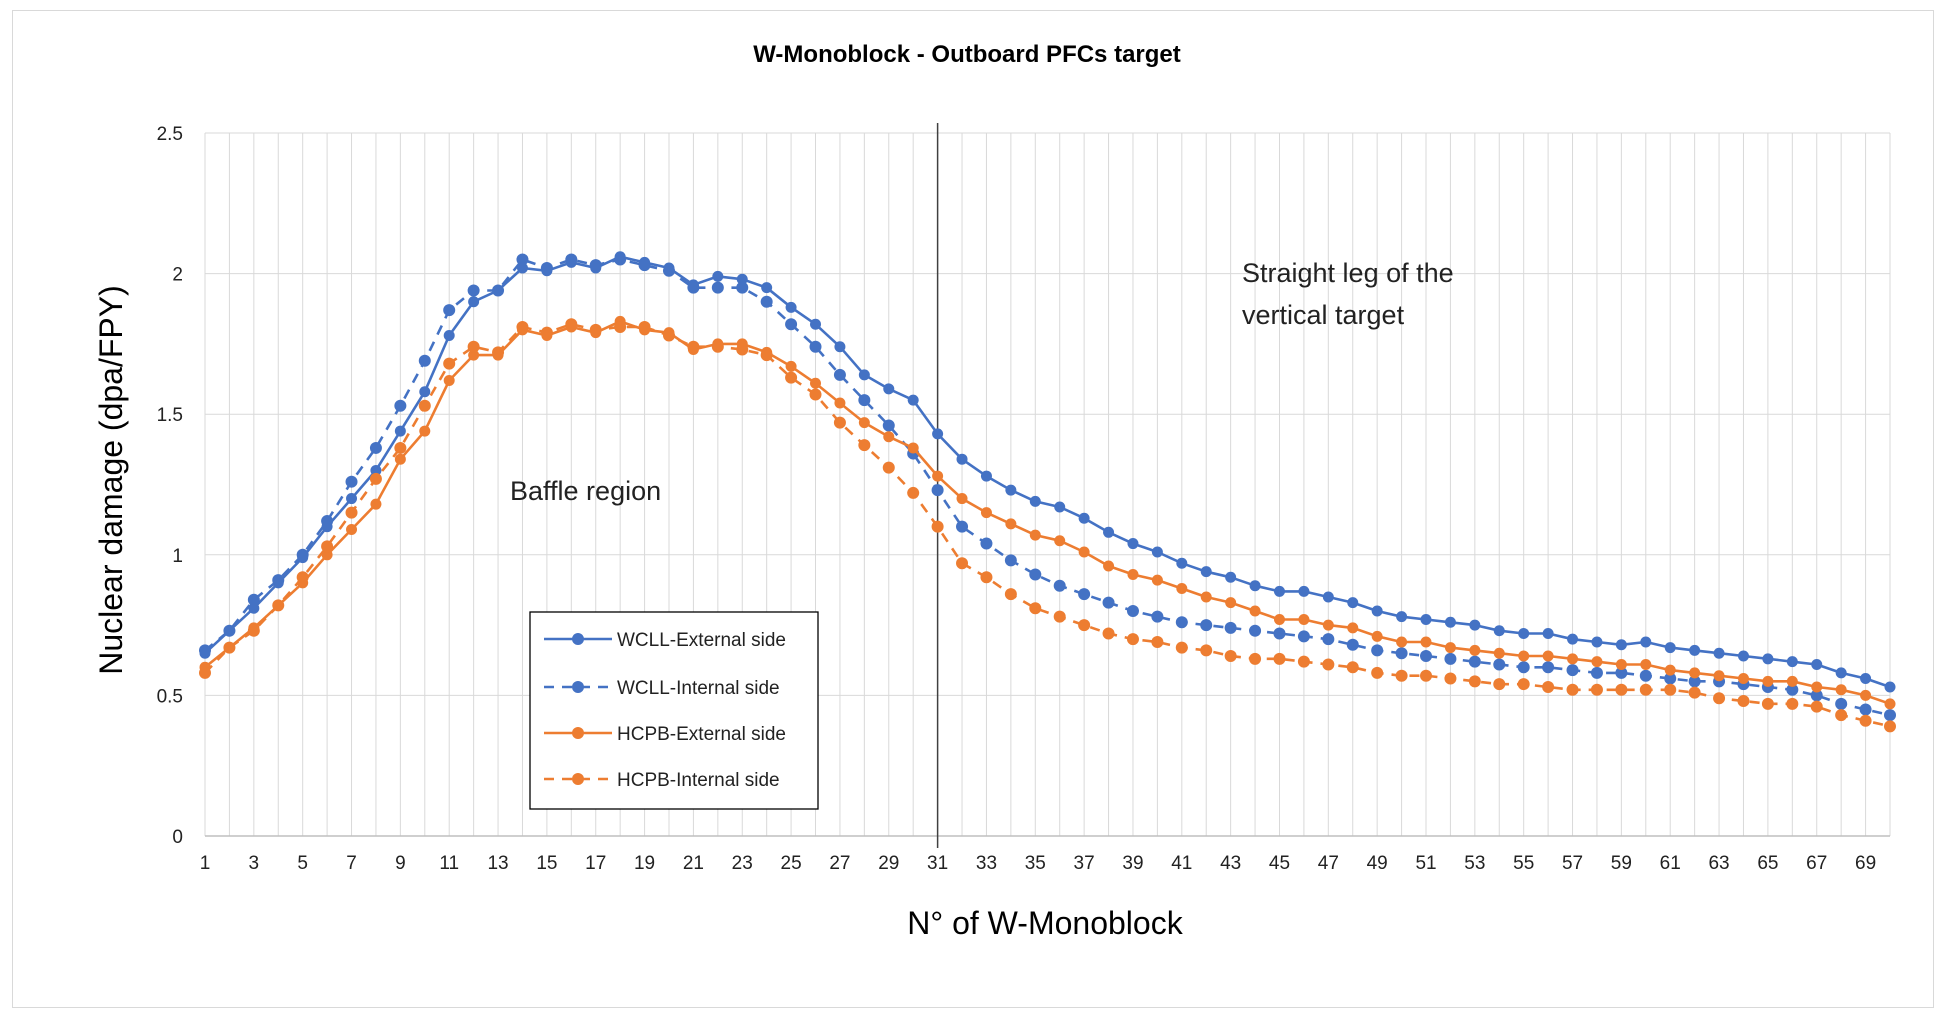 This screenshot has height=1025, width=1947. What do you see at coordinates (693, 863) in the screenshot?
I see `x-tick-label: 21` at bounding box center [693, 863].